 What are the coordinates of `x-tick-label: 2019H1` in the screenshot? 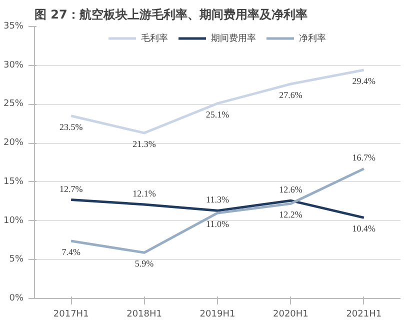 It's located at (218, 315).